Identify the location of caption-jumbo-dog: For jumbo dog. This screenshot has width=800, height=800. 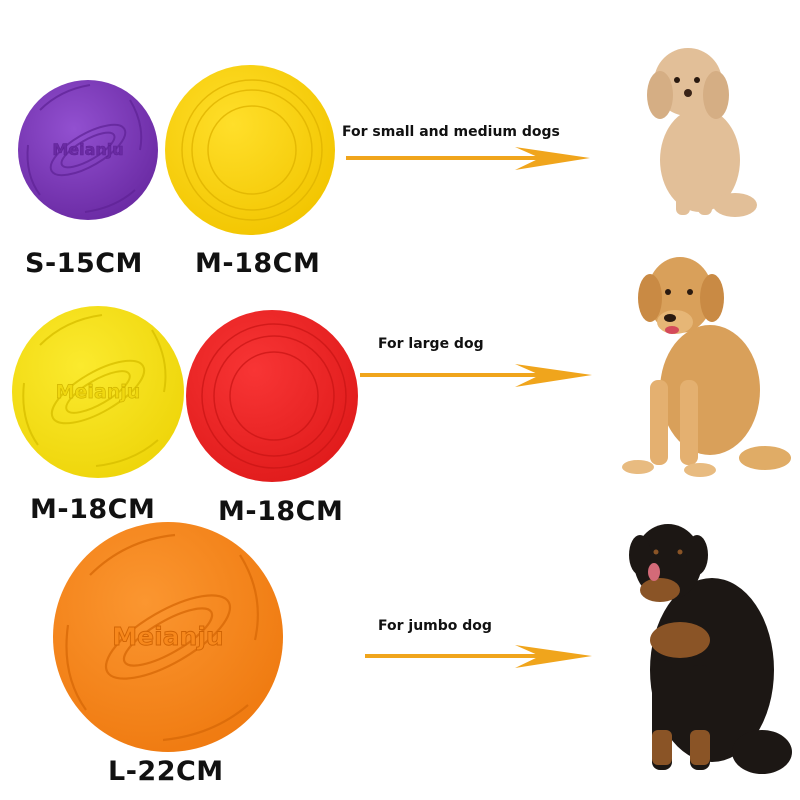
(435, 626).